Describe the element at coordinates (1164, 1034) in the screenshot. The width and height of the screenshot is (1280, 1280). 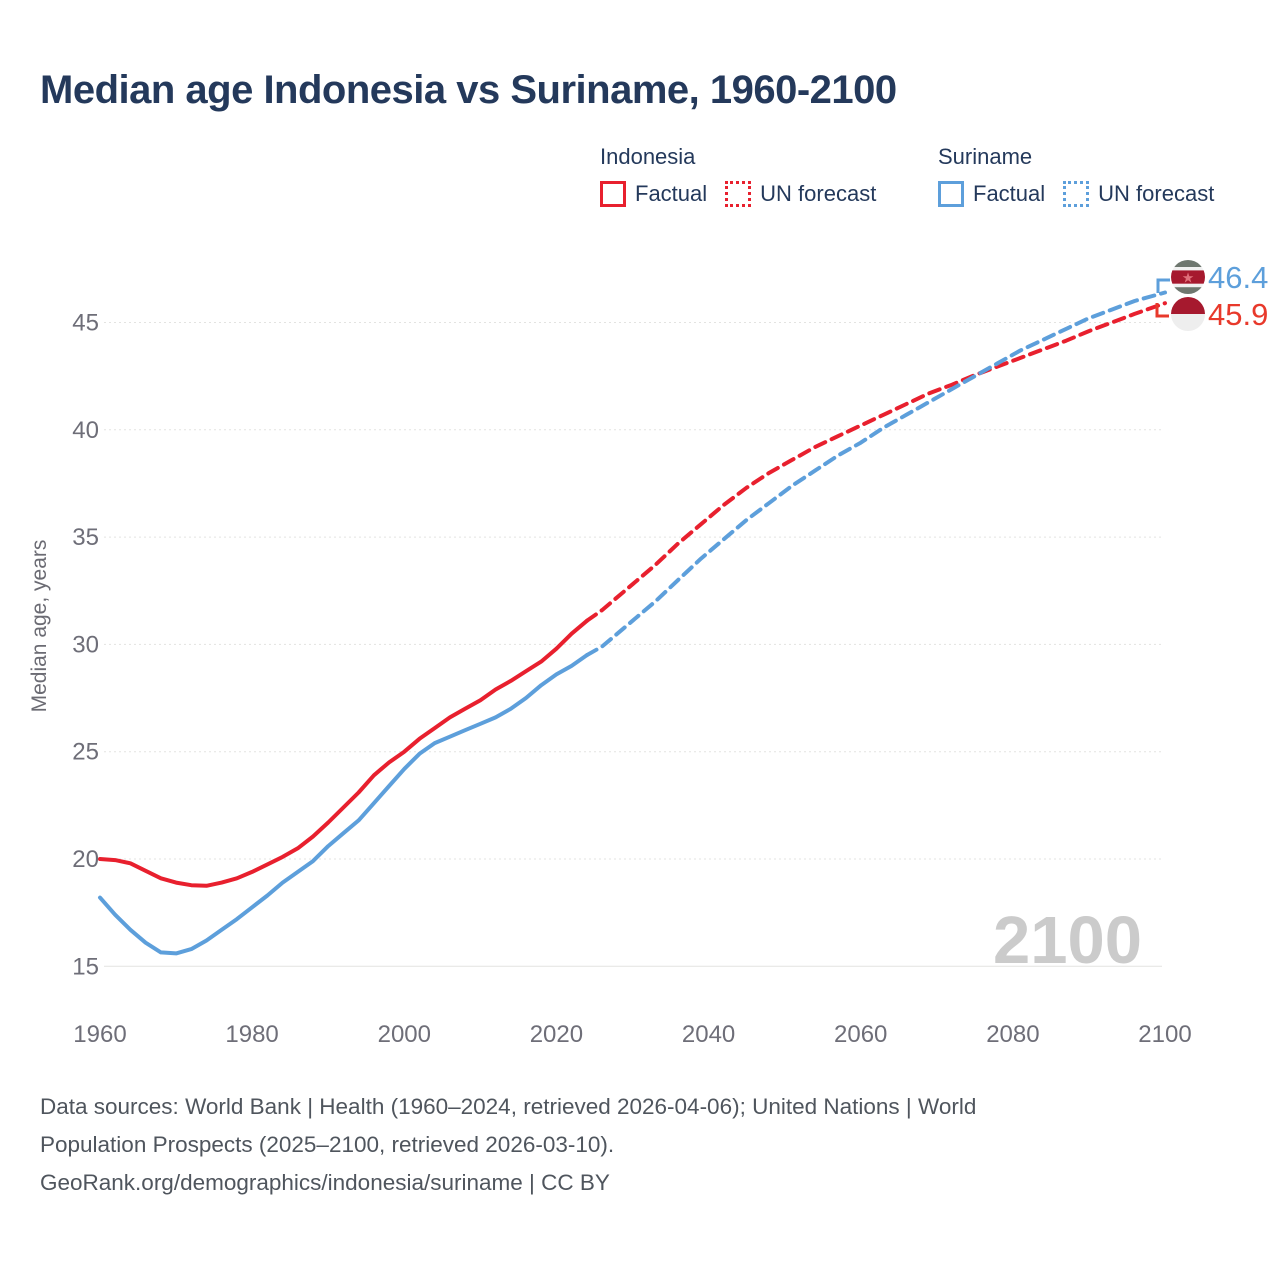
I see `x-tick-label: 2100` at that location.